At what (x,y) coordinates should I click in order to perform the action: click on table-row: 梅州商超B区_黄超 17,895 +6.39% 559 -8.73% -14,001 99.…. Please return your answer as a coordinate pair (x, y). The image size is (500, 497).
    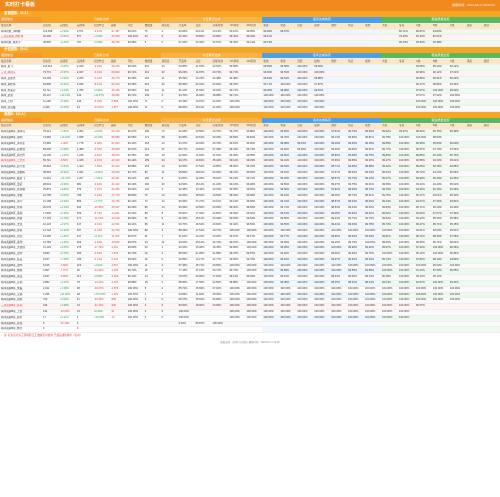
    Looking at the image, I should click on (250, 214).